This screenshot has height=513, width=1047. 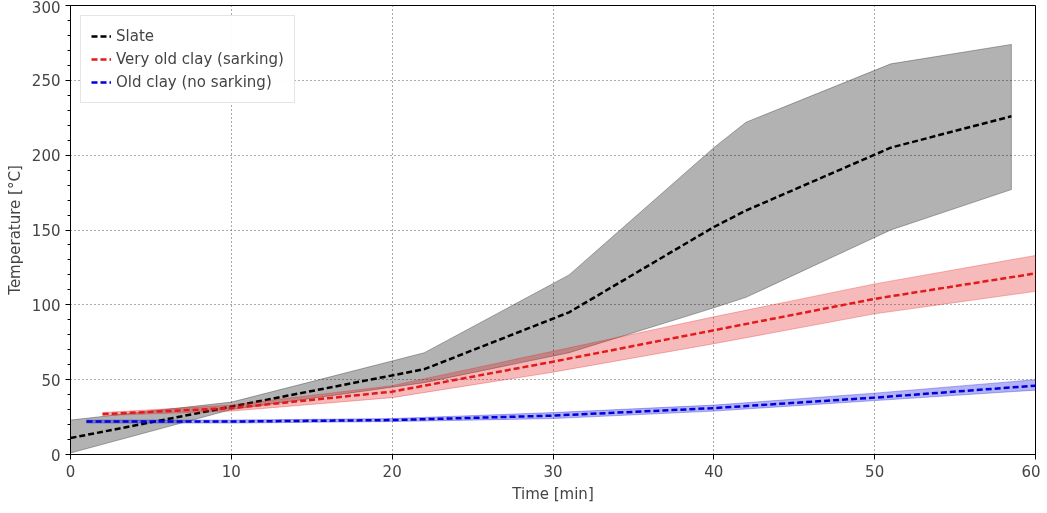 I want to click on x-tick-label: 60, so click(x=1031, y=471).